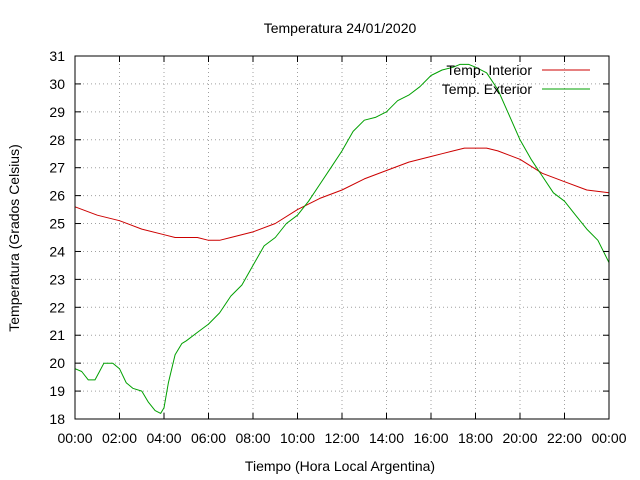 The width and height of the screenshot is (640, 480). I want to click on y-tick-label: 26, so click(57, 196).